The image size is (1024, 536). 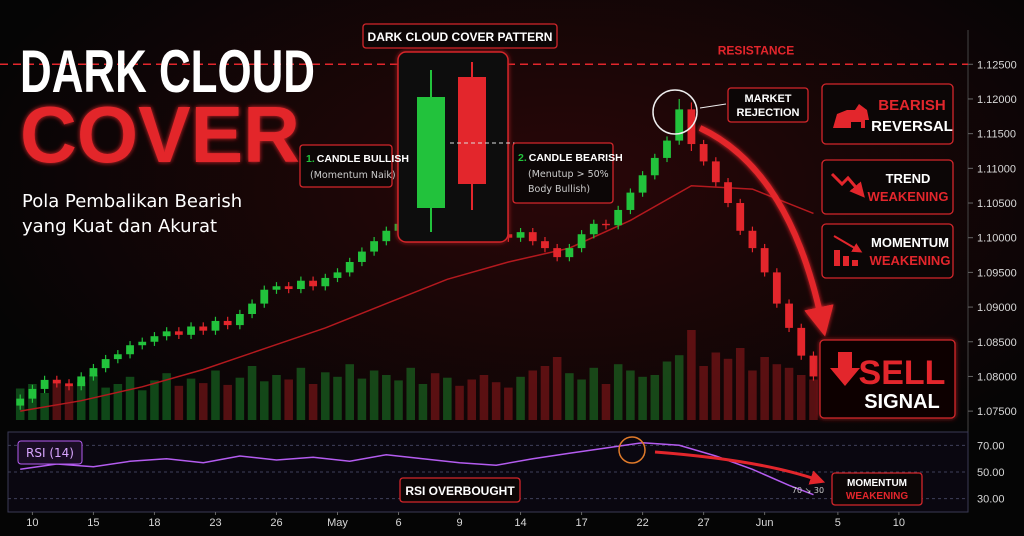 What do you see at coordinates (417, 468) in the screenshot?
I see `rsi-line` at bounding box center [417, 468].